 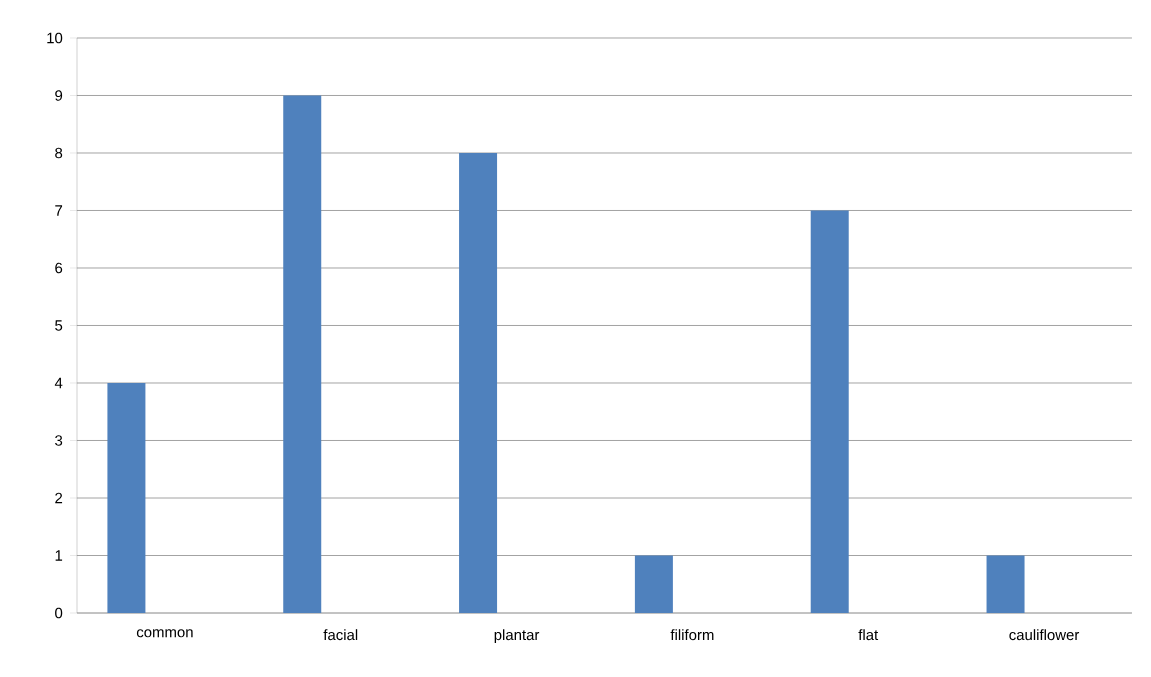 What do you see at coordinates (59, 555) in the screenshot?
I see `y-tick-label: 1` at bounding box center [59, 555].